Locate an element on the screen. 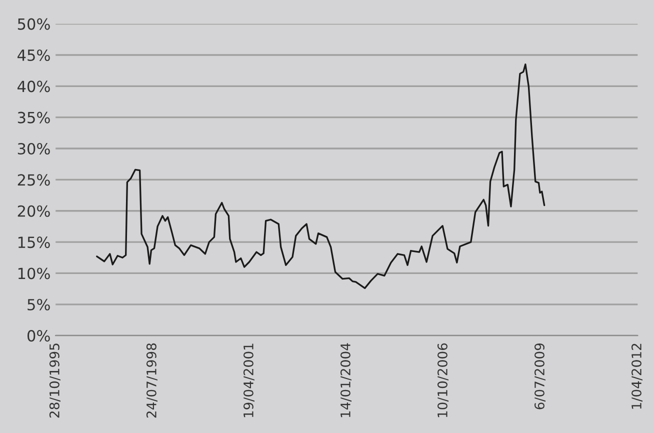 The image size is (654, 433). y-tick-label: 30% is located at coordinates (34, 148).